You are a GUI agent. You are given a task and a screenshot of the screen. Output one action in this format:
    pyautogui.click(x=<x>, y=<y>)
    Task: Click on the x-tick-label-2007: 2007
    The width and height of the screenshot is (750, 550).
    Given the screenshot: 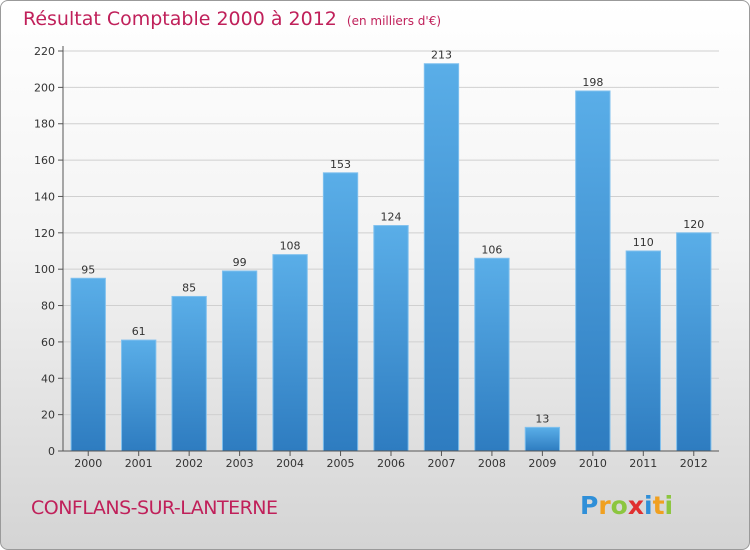 What is the action you would take?
    pyautogui.click(x=441, y=463)
    